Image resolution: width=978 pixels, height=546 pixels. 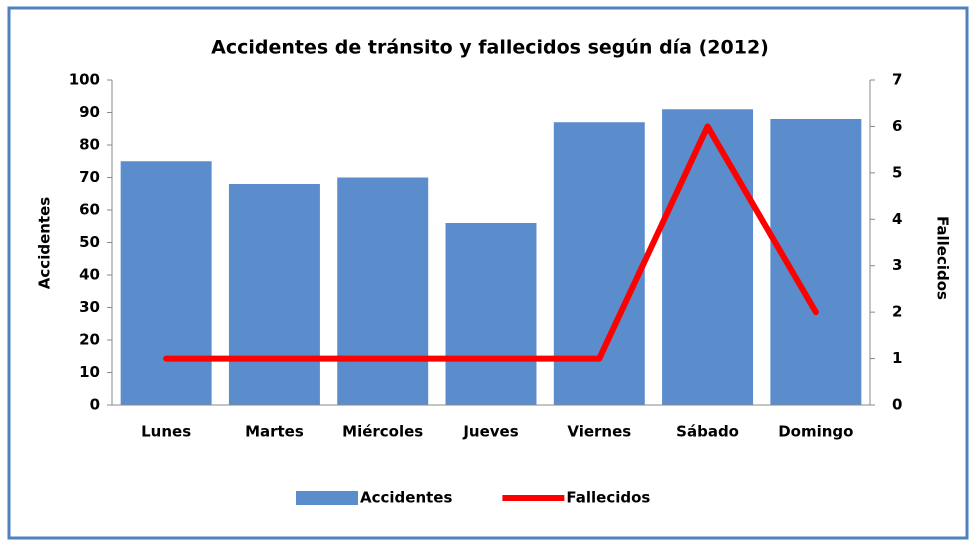 What do you see at coordinates (897, 358) in the screenshot?
I see `y2-tick-label: 1` at bounding box center [897, 358].